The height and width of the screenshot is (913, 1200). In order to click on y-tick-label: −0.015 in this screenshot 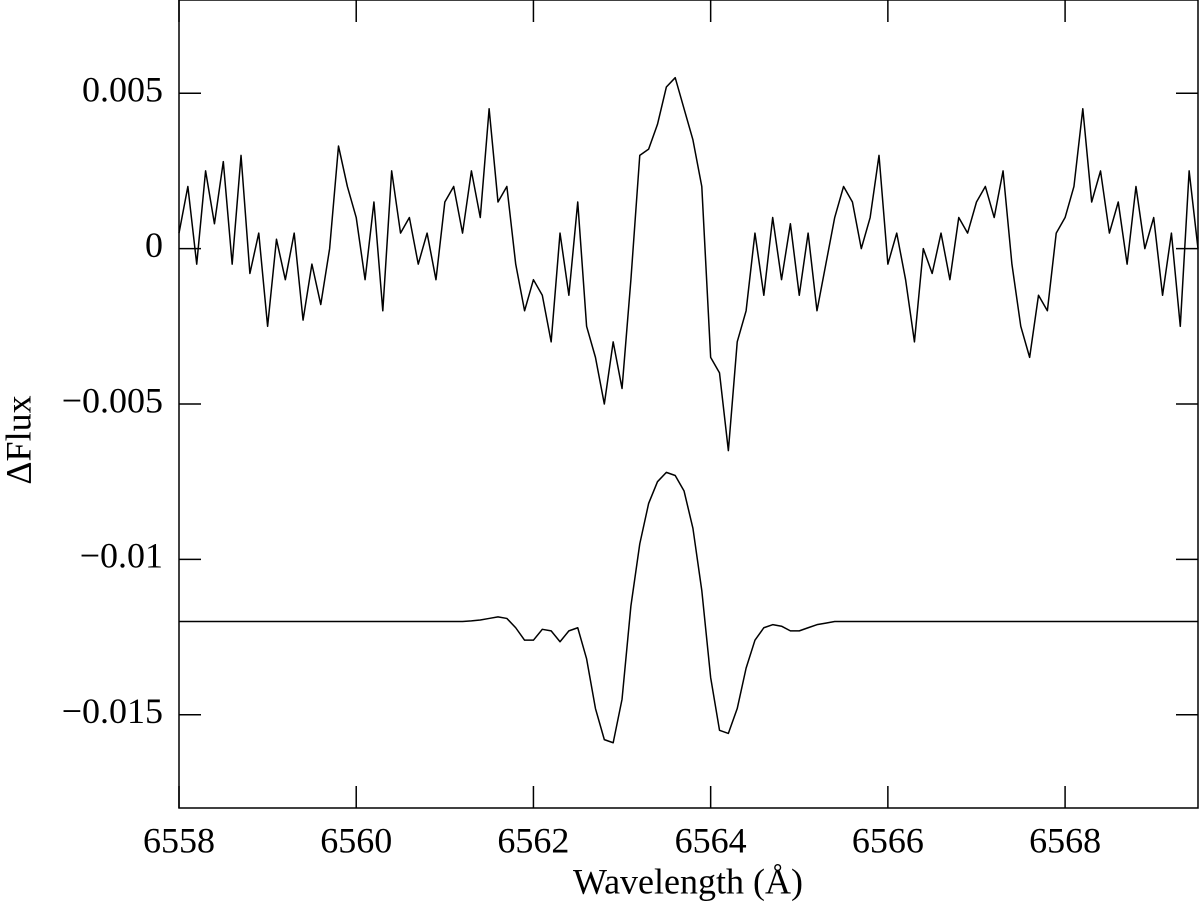, I will do `click(112, 711)`.